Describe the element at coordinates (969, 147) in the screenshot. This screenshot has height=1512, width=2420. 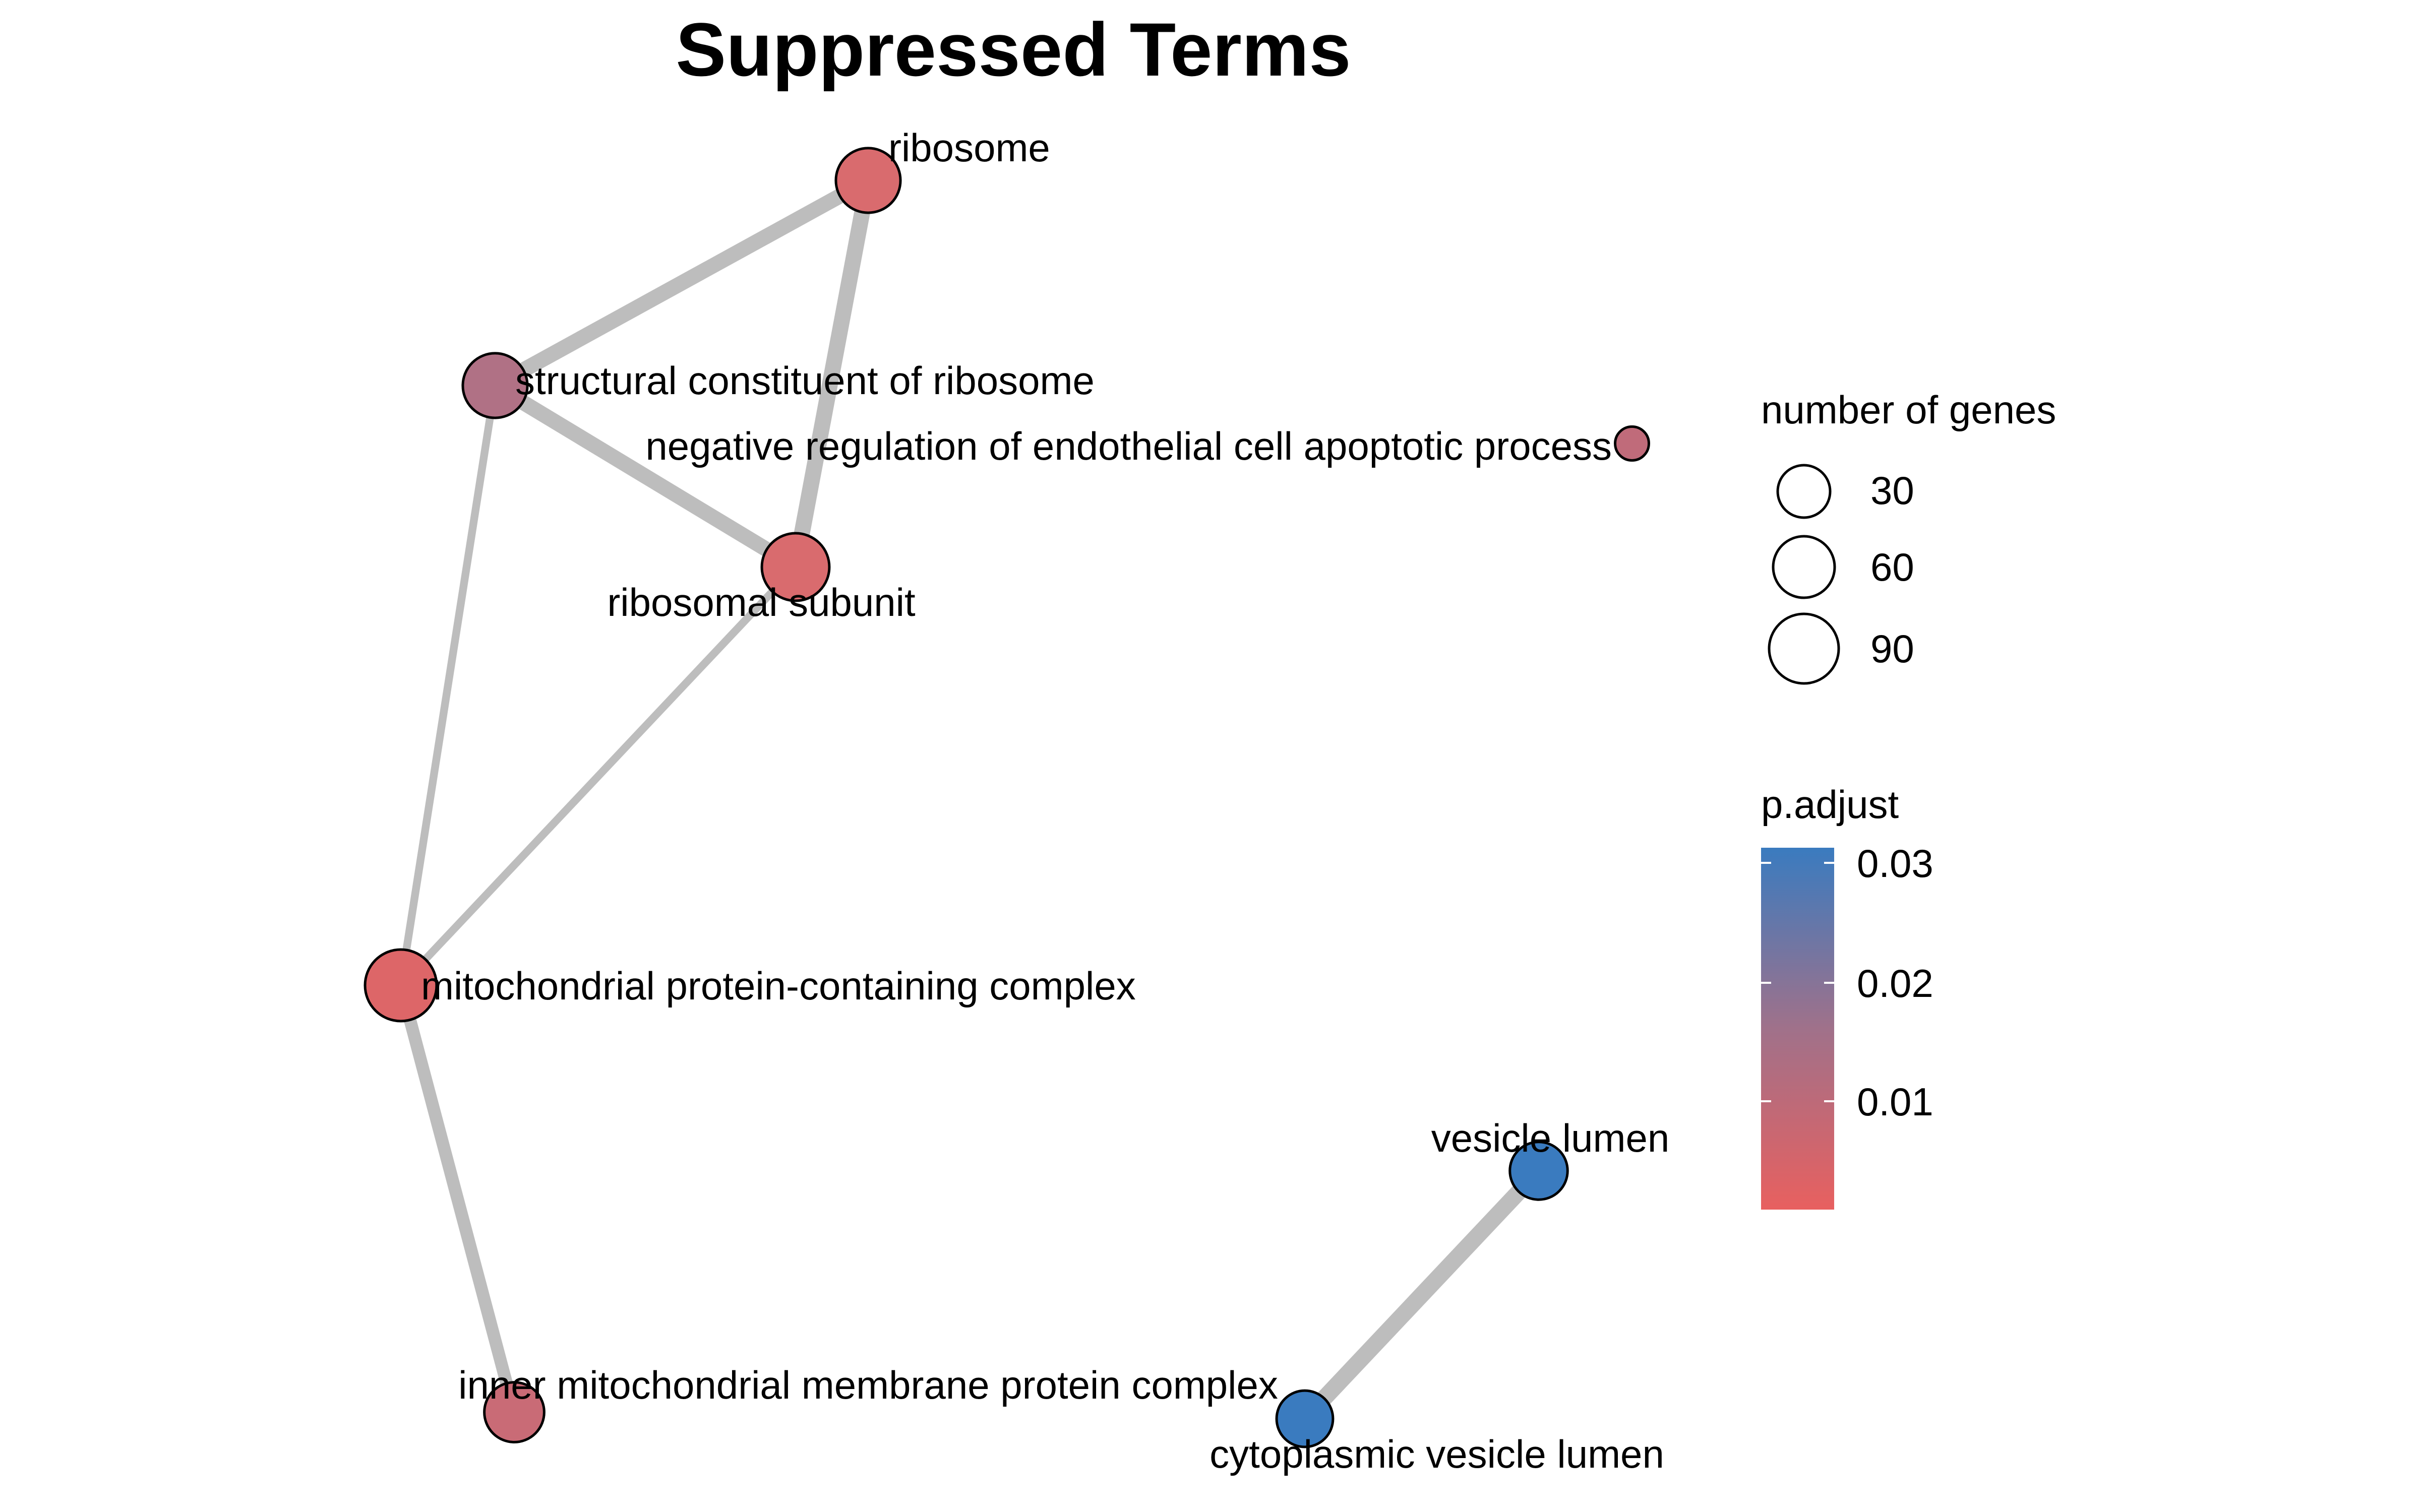
I see `node-label-ribosome: ribosome` at that location.